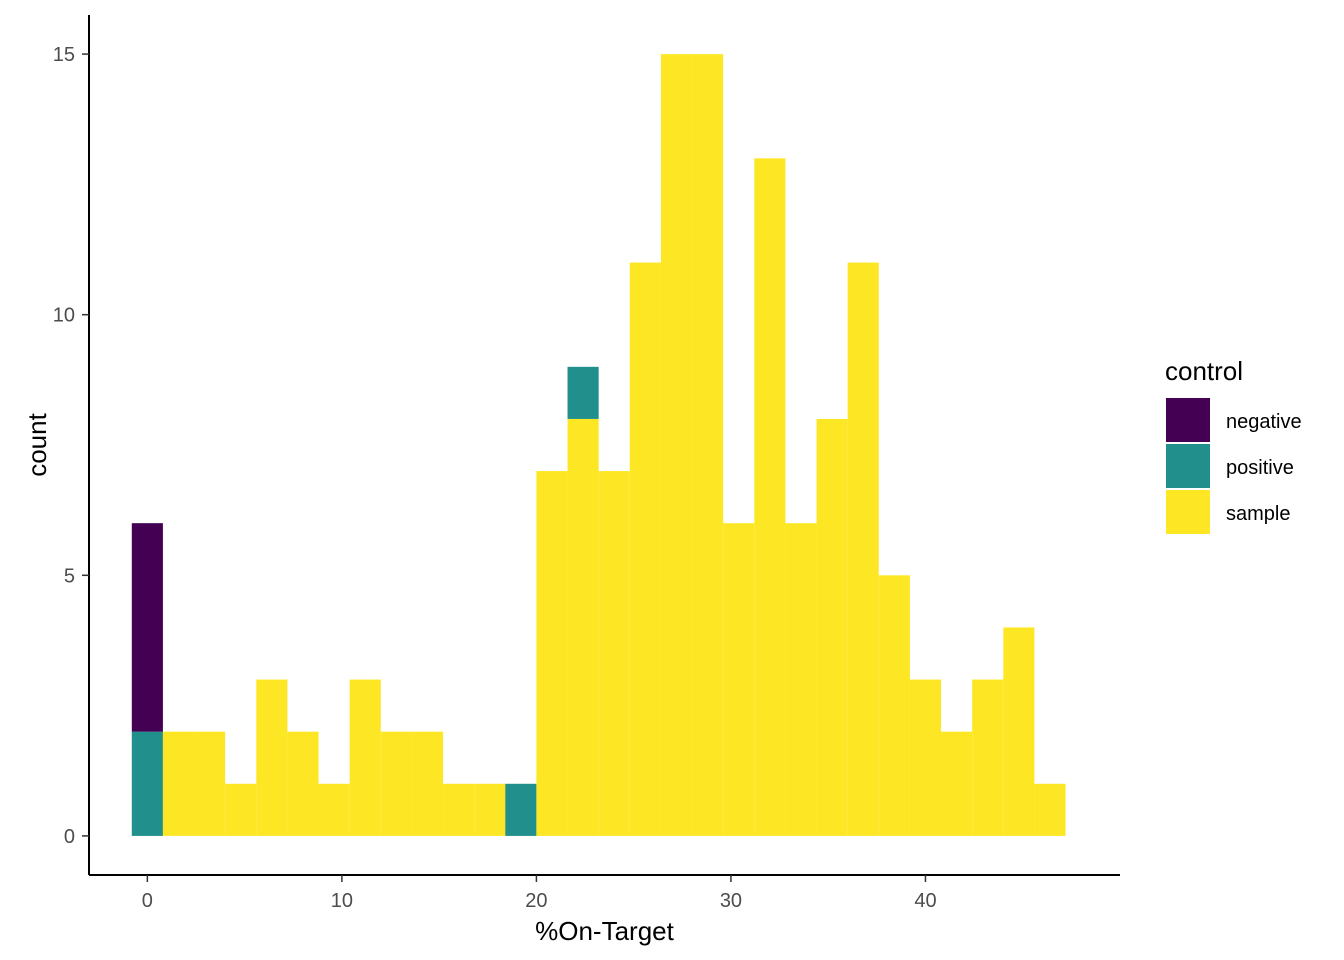 The height and width of the screenshot is (960, 1344). Describe the element at coordinates (69, 837) in the screenshot. I see `y-tick-label: 0` at that location.